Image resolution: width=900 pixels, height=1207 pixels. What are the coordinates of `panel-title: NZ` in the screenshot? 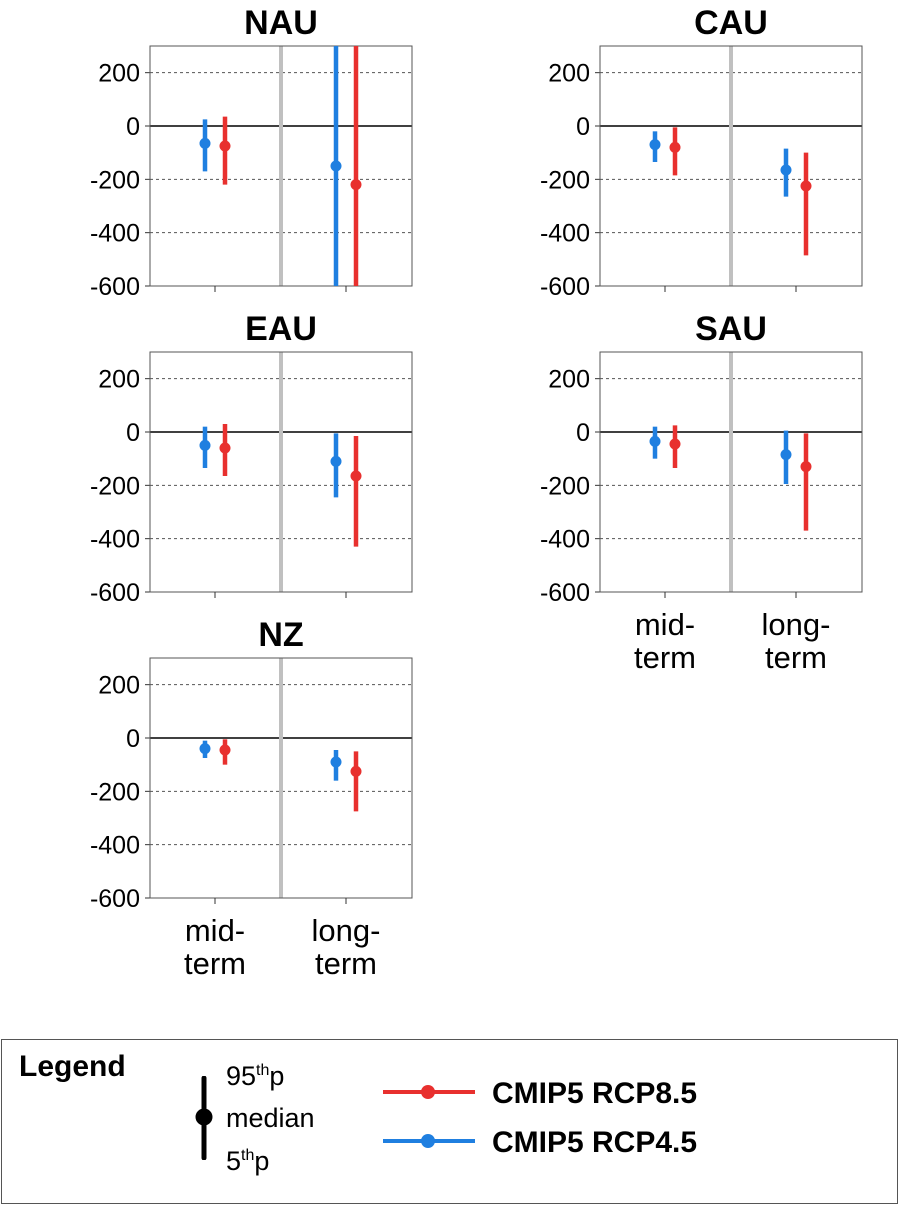 It's located at (280, 635).